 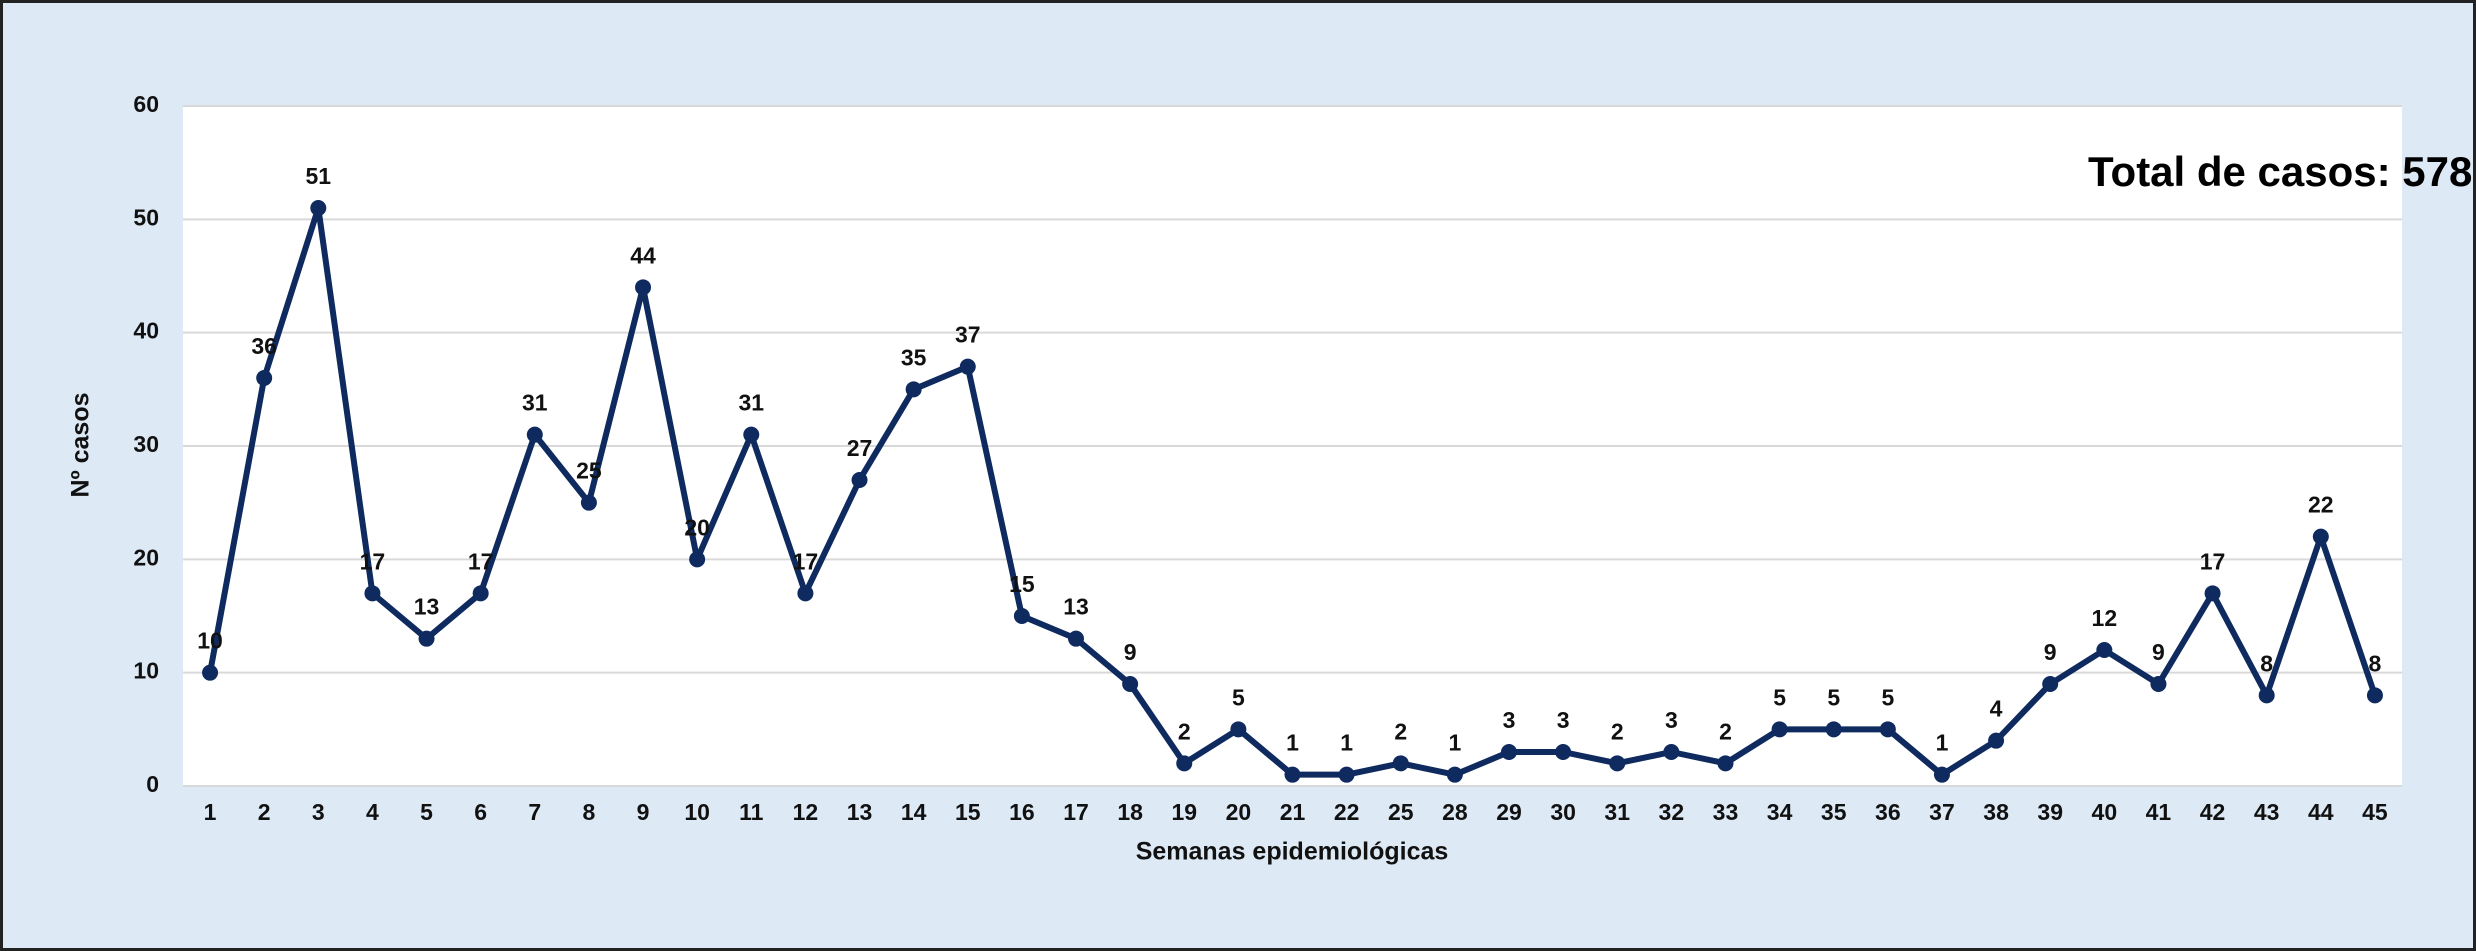 I want to click on x-tick-label: 40, so click(x=2105, y=812).